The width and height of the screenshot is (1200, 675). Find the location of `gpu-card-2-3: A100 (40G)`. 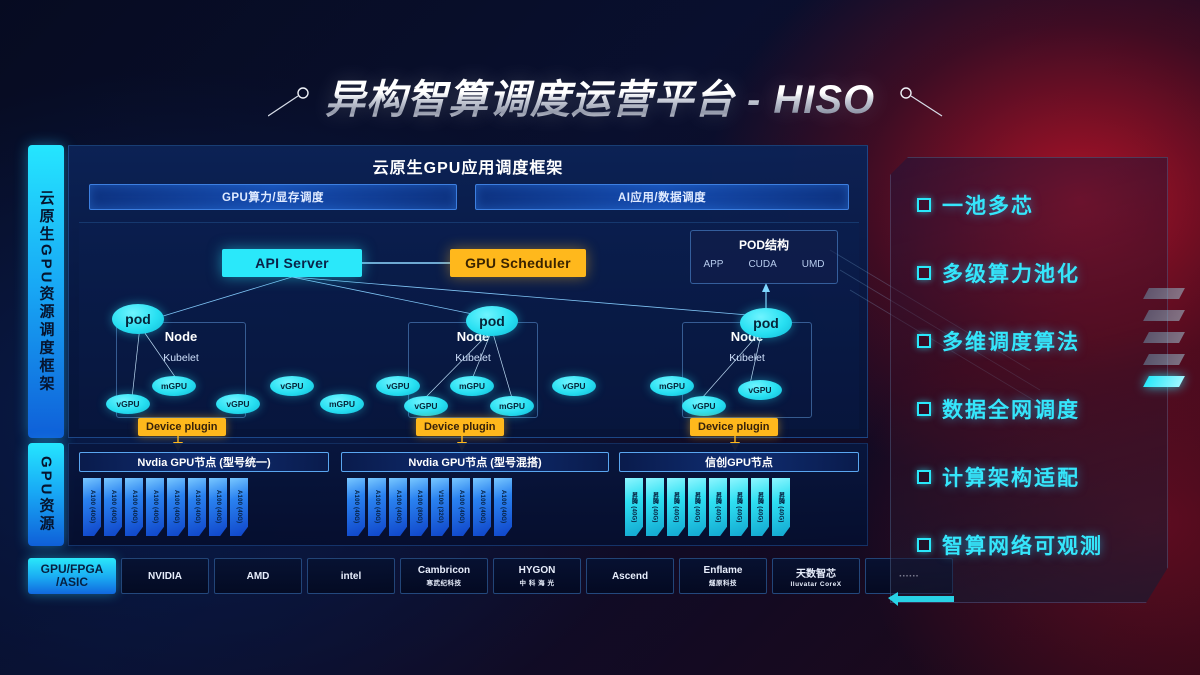

gpu-card-2-3: A100 (40G) is located at coordinates (398, 507).